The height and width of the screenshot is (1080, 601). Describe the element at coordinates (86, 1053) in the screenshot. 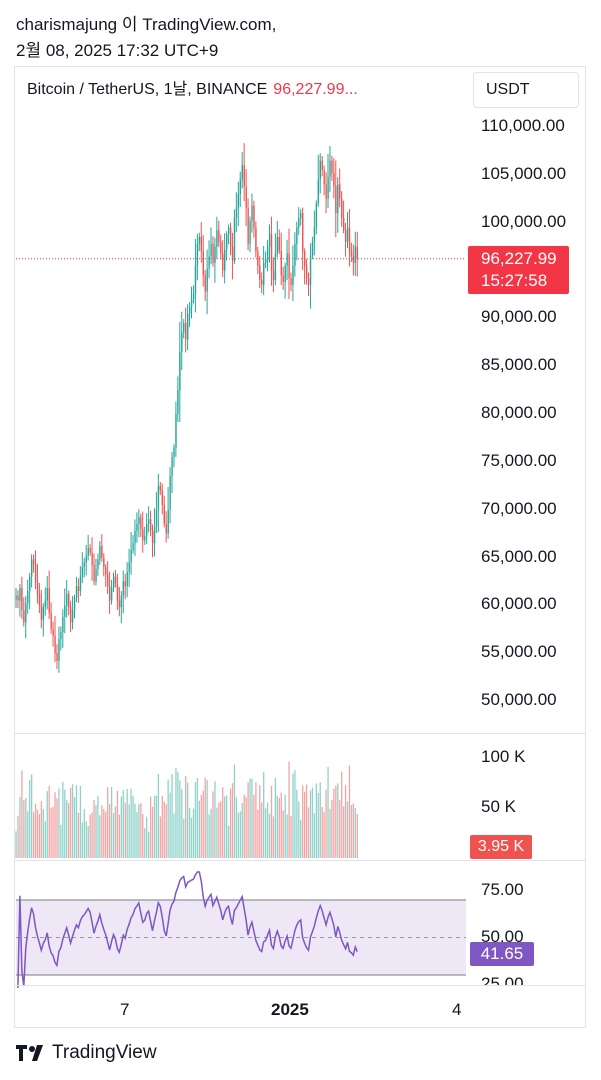

I see `footer-brand: TradingView` at that location.